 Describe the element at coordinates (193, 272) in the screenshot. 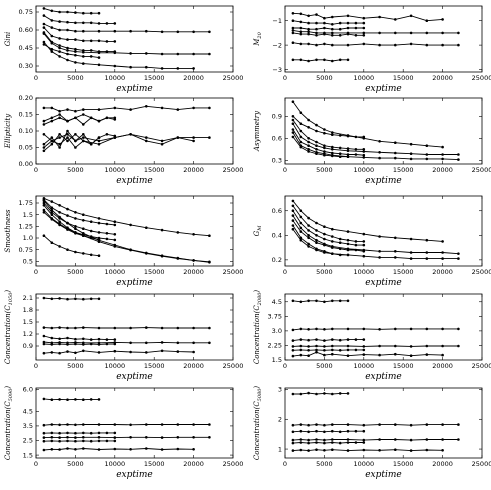

I see `x-tick-label: 20000` at that location.